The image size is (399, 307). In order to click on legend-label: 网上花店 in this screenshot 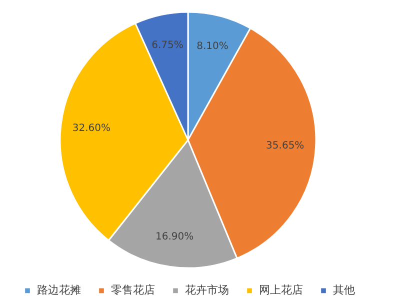, I will do `click(281, 290)`.